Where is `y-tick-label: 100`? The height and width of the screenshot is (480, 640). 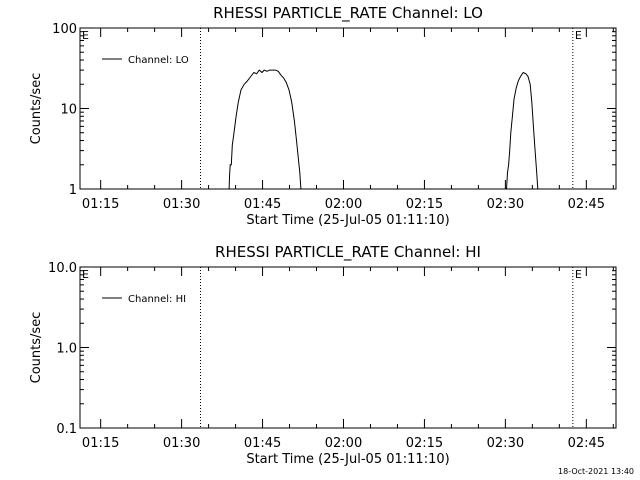
y-tick-label: 100 is located at coordinates (64, 29).